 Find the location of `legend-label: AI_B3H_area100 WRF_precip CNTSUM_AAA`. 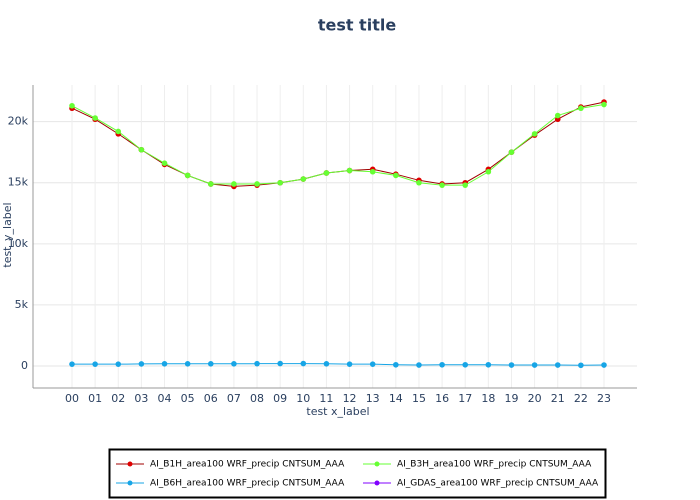

legend-label: AI_B3H_area100 WRF_precip CNTSUM_AAA is located at coordinates (494, 465).